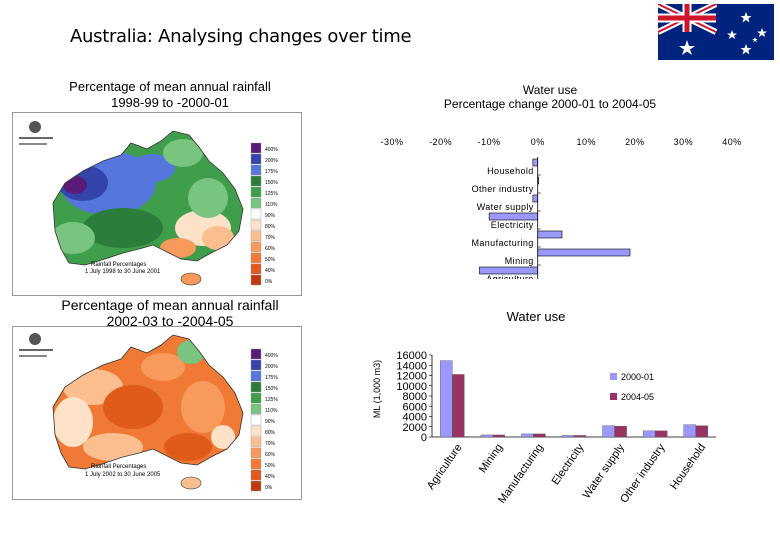  What do you see at coordinates (723, 33) in the screenshot?
I see `flag-stars` at bounding box center [723, 33].